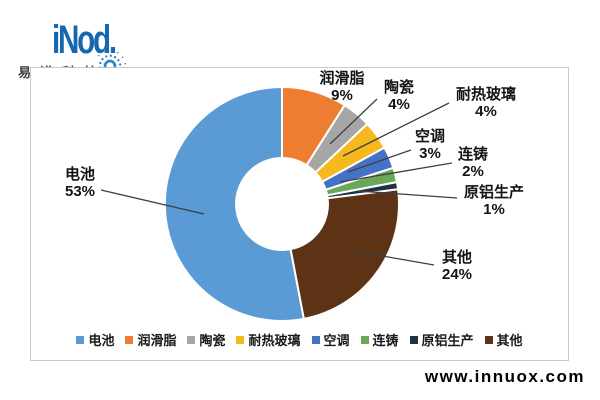 Image resolution: width=600 pixels, height=400 pixels. What do you see at coordinates (336, 340) in the screenshot?
I see `legend-label: 空调` at bounding box center [336, 340].